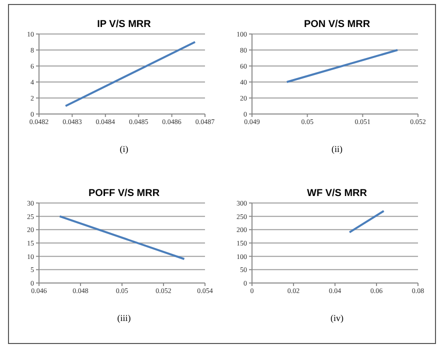  What do you see at coordinates (337, 318) in the screenshot?
I see `text: (iv)` at bounding box center [337, 318].